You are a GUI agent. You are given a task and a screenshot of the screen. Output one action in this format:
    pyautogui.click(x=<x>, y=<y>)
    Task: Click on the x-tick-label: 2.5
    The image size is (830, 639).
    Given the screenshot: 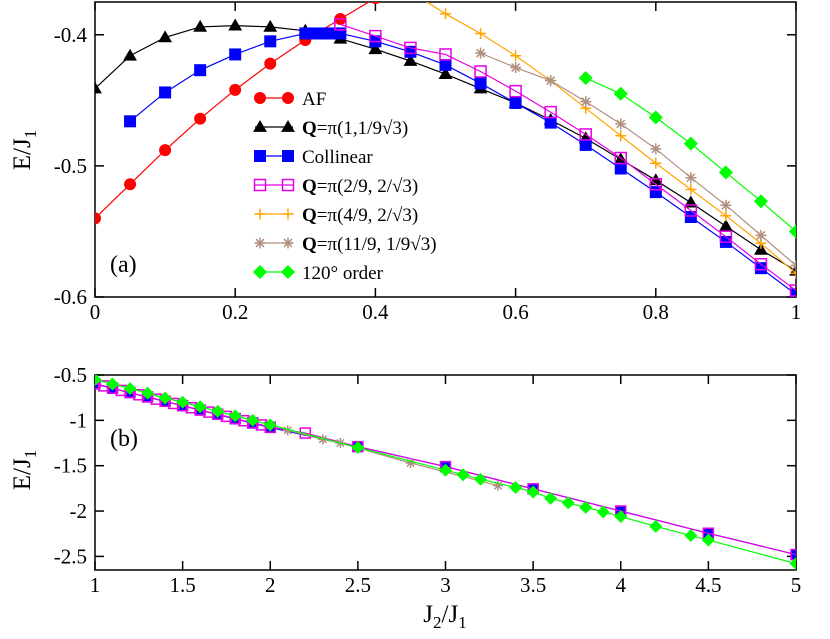 What is the action you would take?
    pyautogui.click(x=358, y=585)
    